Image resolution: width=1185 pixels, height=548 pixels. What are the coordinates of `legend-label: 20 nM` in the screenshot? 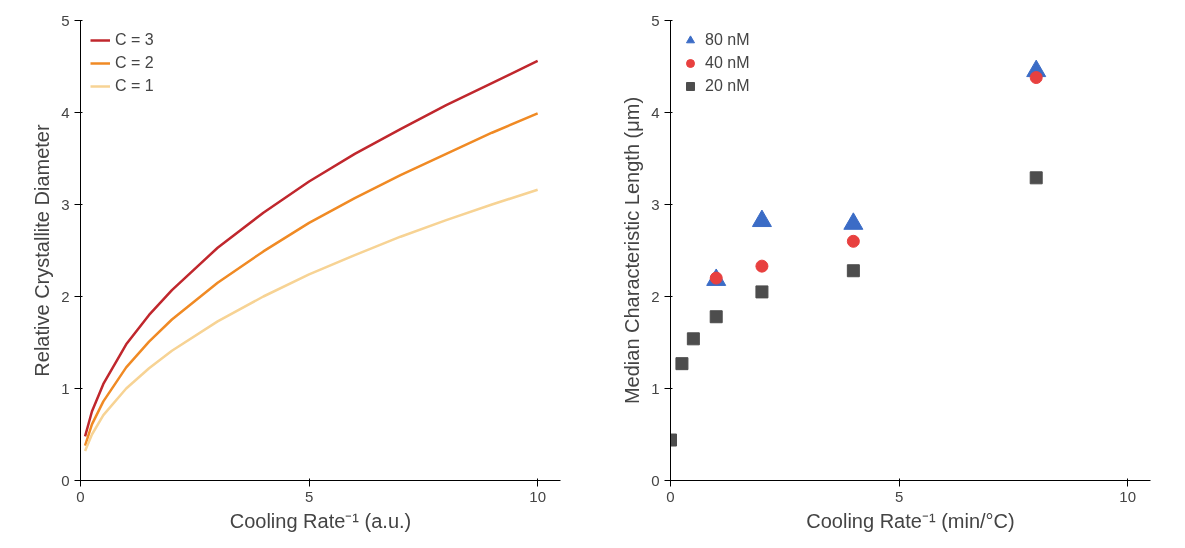 It's located at (727, 86).